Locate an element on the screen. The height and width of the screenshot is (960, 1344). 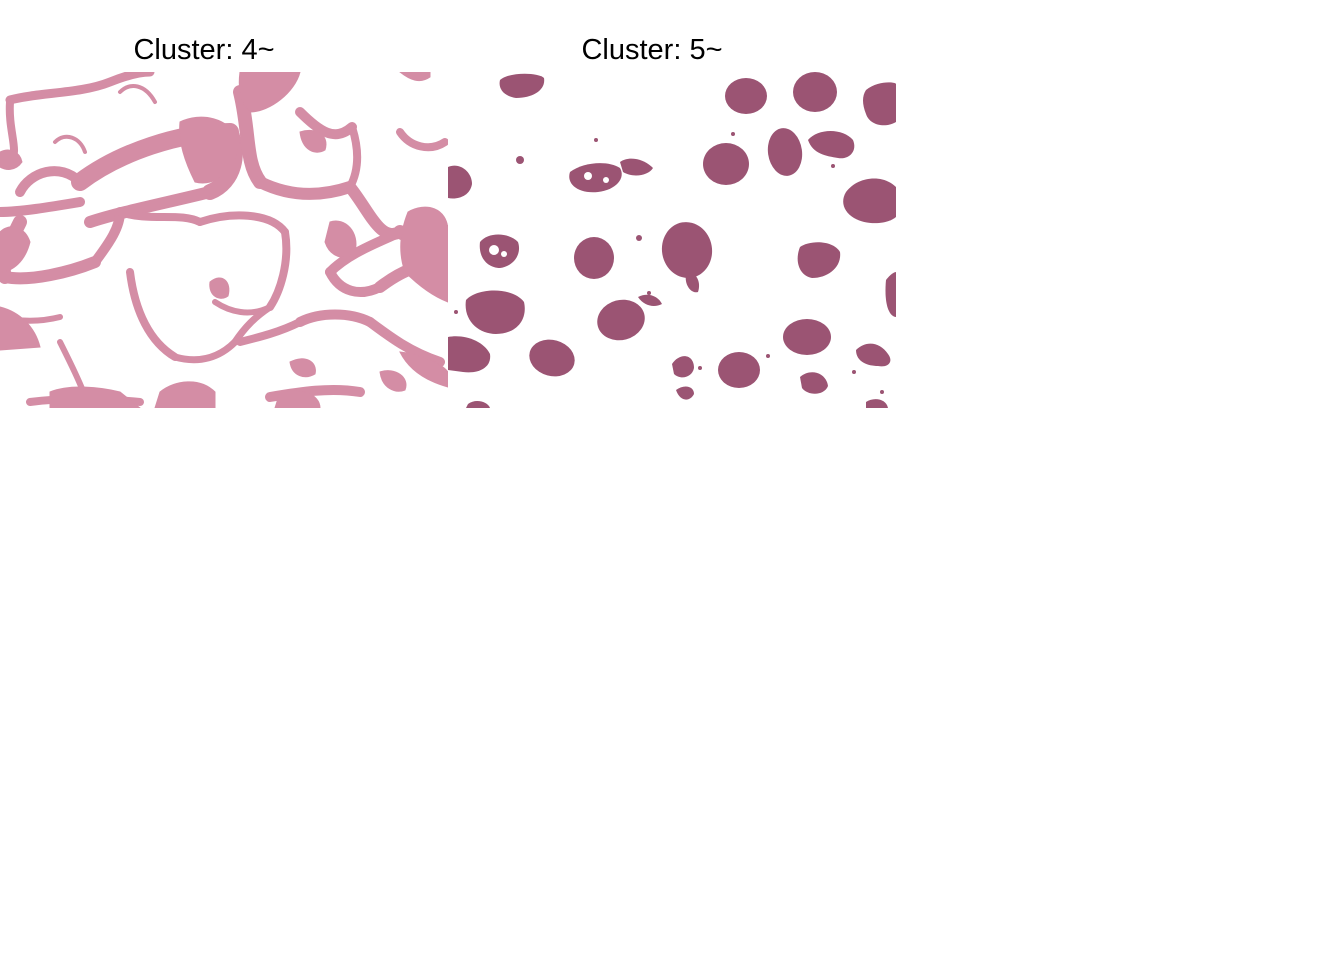
cluster-5-image is located at coordinates (672, 240).